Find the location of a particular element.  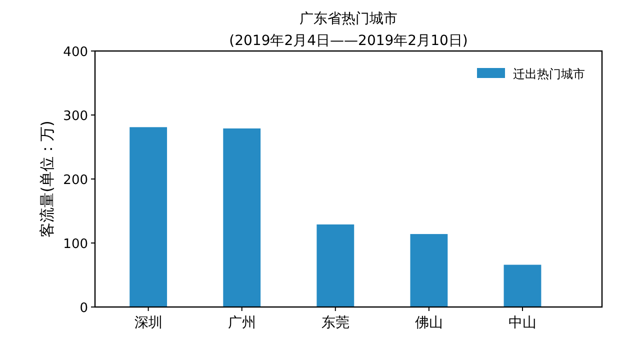

x-tick-label: 中山 is located at coordinates (522, 323).